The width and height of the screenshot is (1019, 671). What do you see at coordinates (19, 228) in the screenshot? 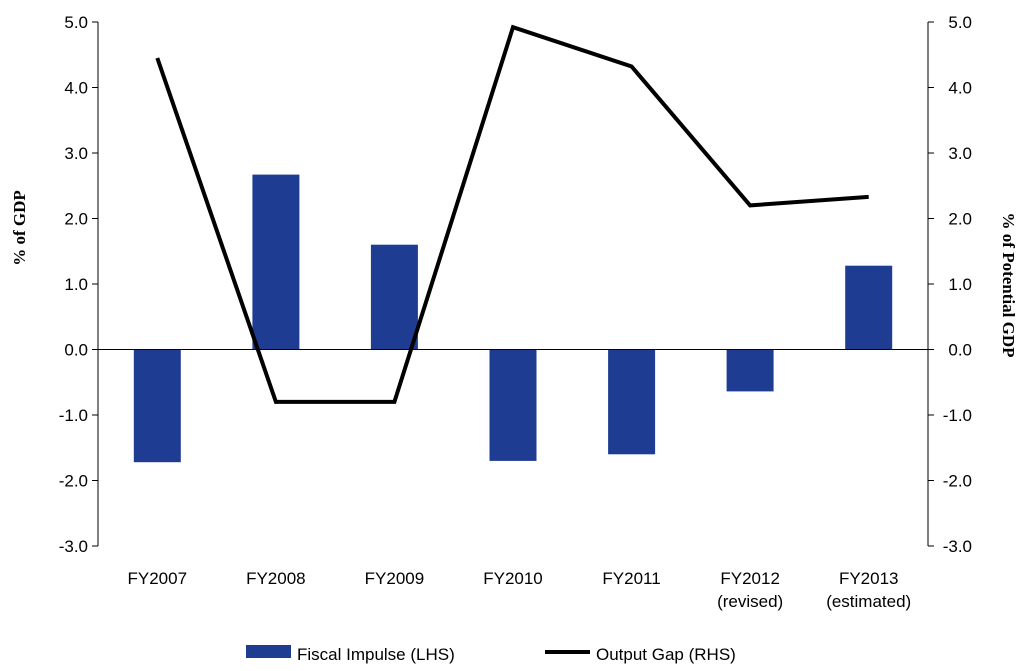
I see `y-axis-title-left: % of GDP` at bounding box center [19, 228].